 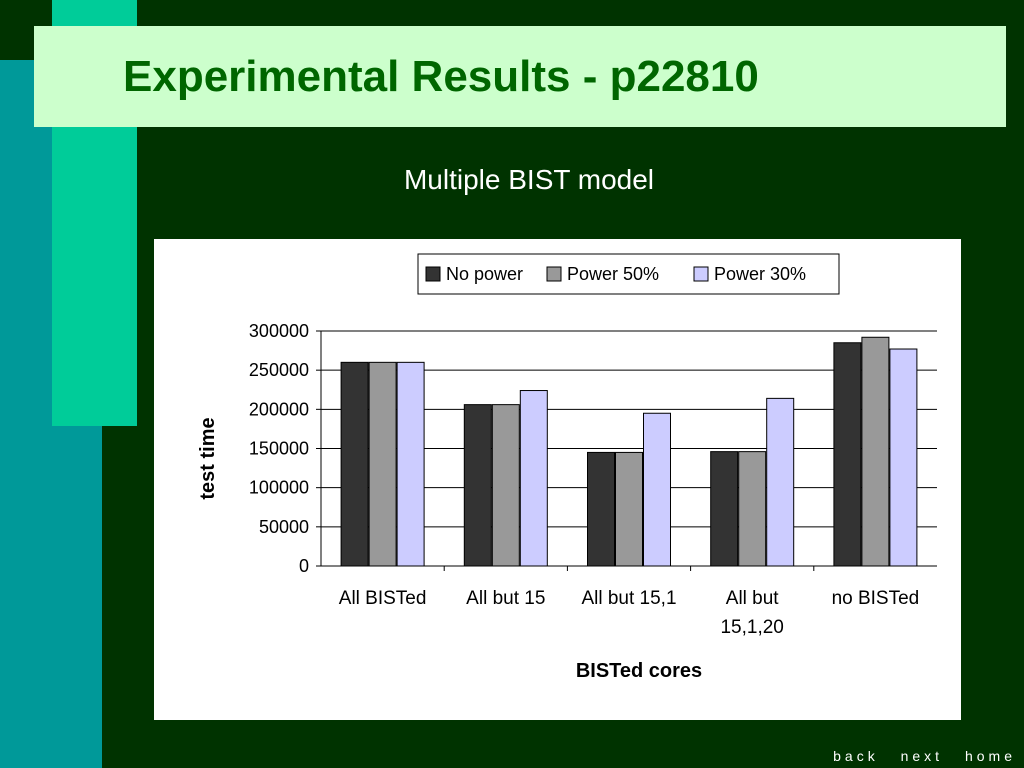 I want to click on title-bar: Experimental Results - p22810, so click(x=520, y=76).